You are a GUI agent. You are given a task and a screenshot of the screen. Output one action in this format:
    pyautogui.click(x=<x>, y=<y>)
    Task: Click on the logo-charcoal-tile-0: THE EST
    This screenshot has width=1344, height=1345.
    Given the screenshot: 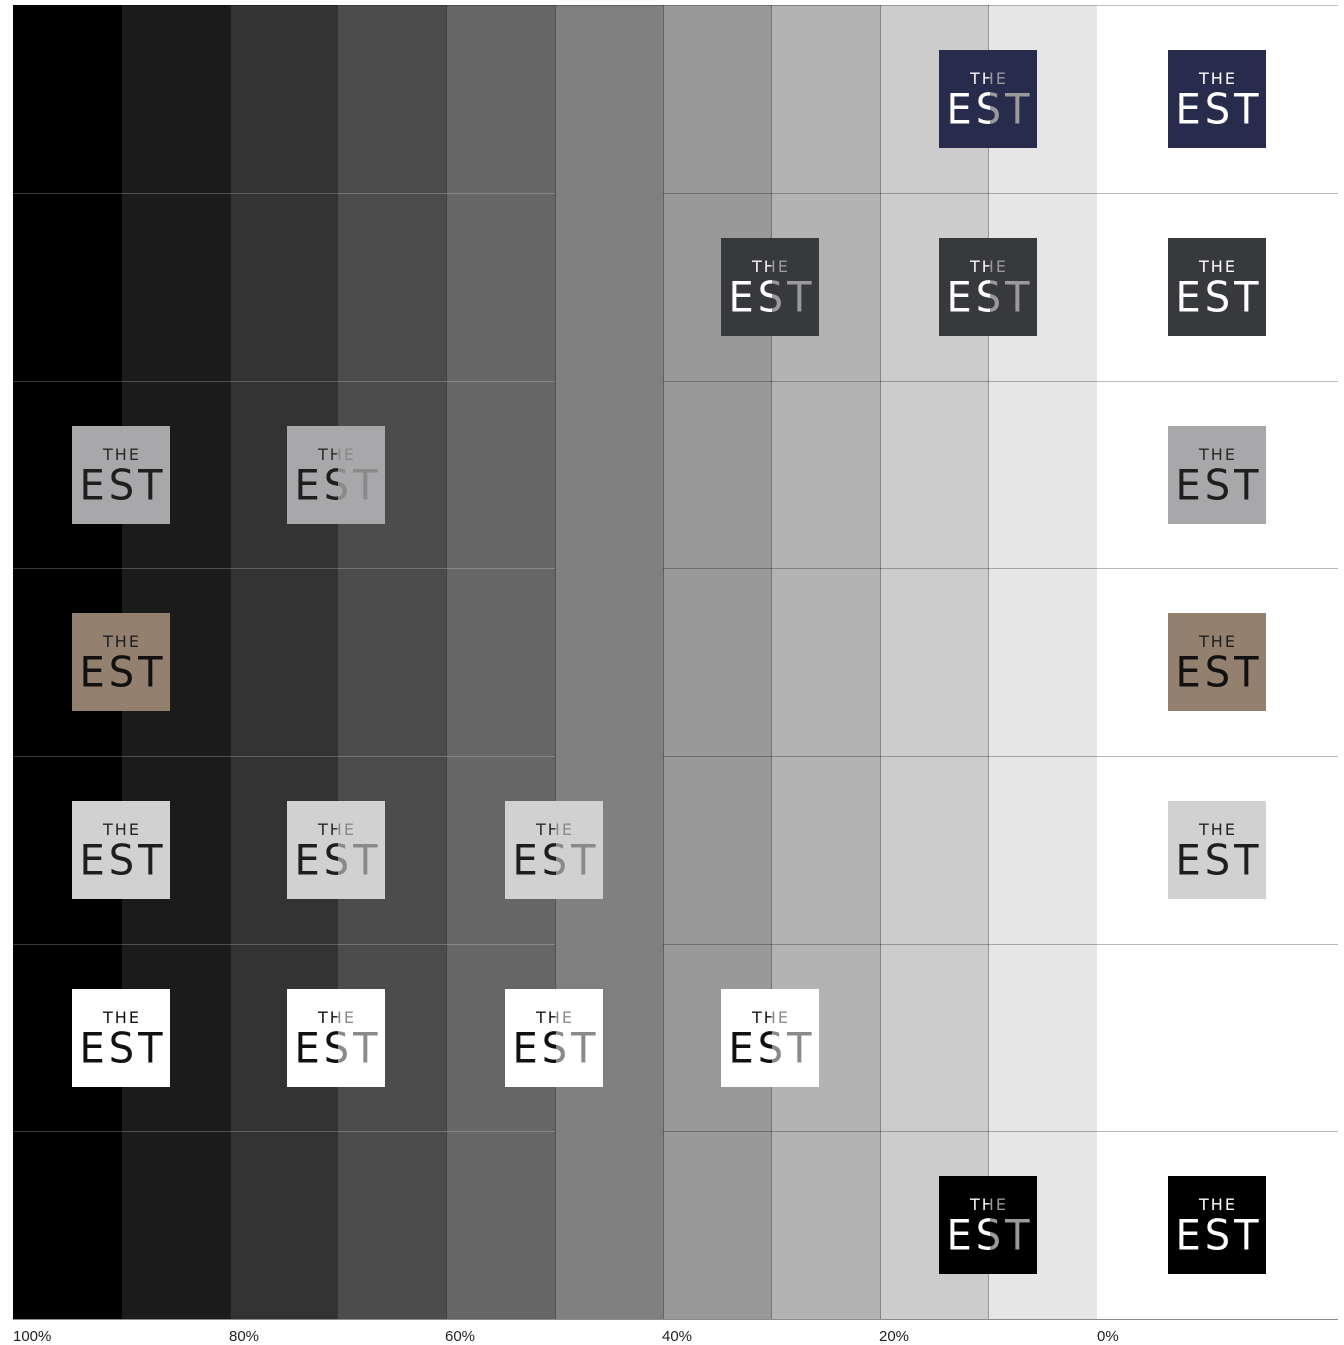 What is the action you would take?
    pyautogui.click(x=1217, y=287)
    